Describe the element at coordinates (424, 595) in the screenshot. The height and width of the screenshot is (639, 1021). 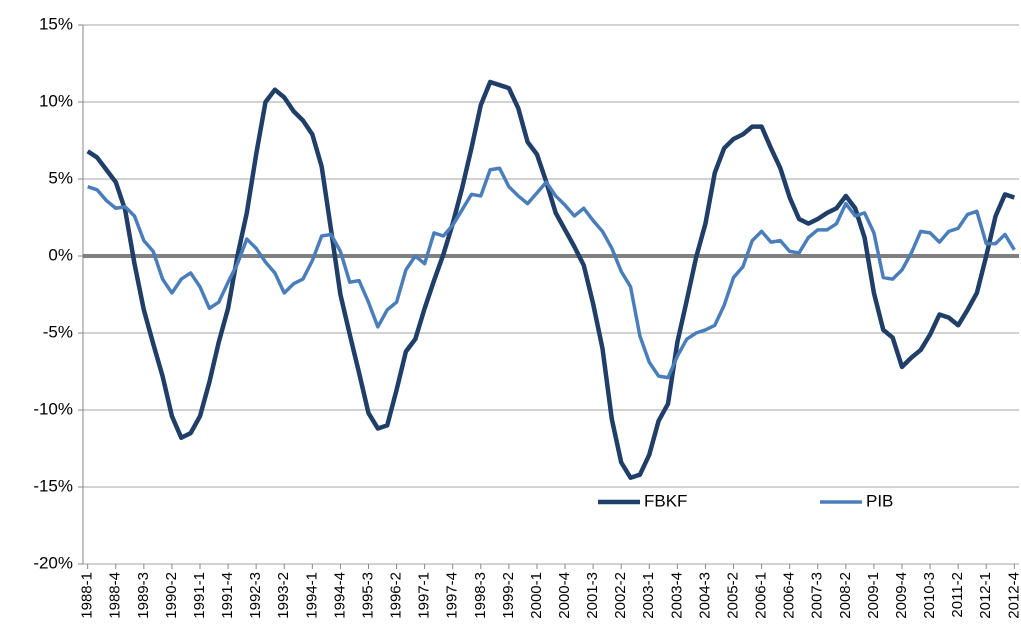
I see `x-tick-label: 1997-1` at that location.